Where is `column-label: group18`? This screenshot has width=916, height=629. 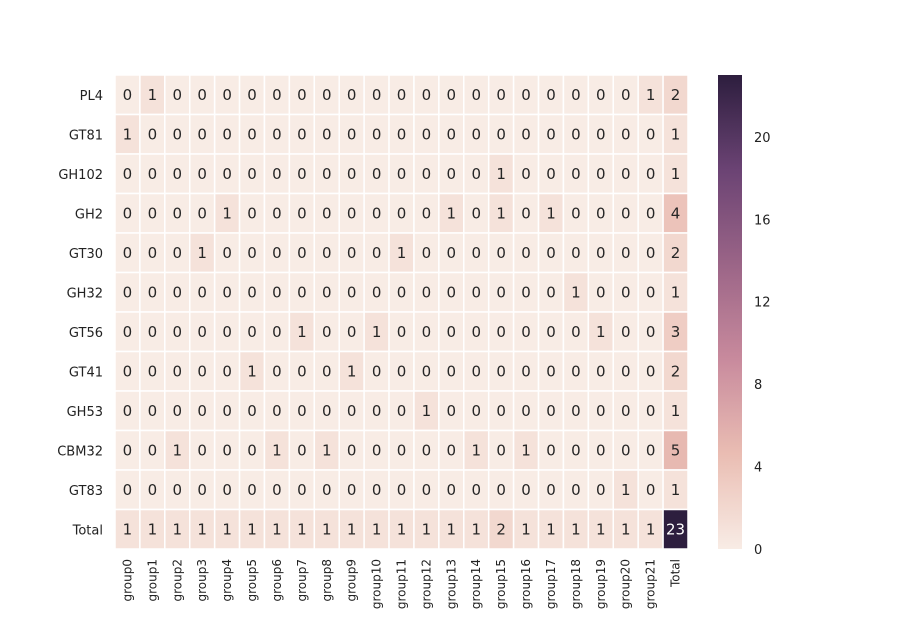
column-label: group18 is located at coordinates (576, 584).